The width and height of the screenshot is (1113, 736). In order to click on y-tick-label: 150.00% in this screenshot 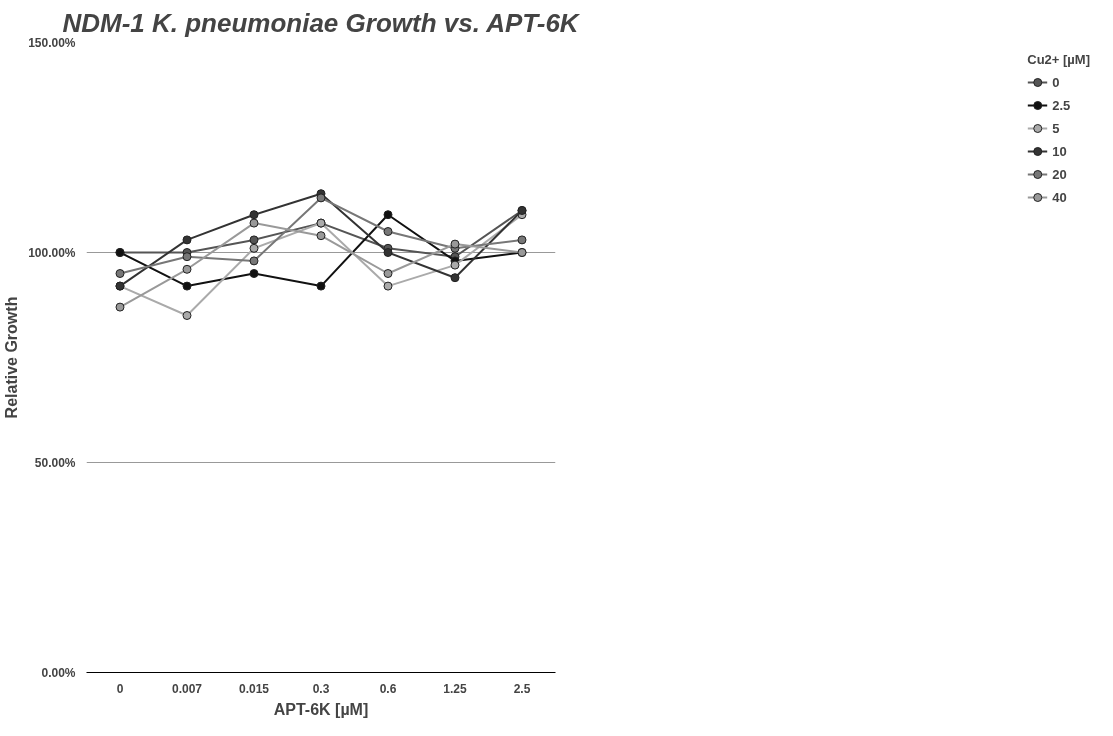, I will do `click(52, 42)`.